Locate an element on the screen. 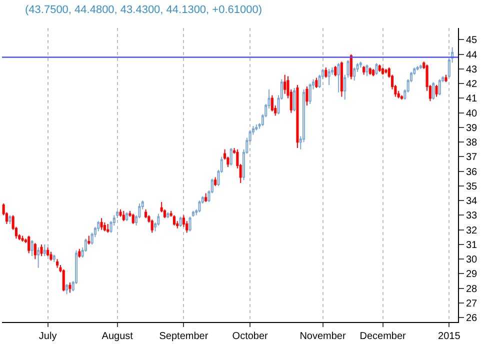 This screenshot has height=344, width=500. y-tick-label: 28 is located at coordinates (472, 289).